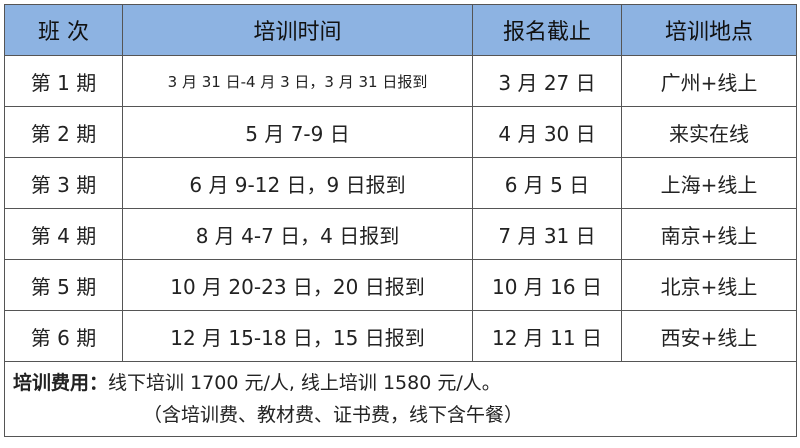 This screenshot has width=800, height=448. Describe the element at coordinates (547, 81) in the screenshot. I see `deadline-cell: 3 月 27 日` at that location.